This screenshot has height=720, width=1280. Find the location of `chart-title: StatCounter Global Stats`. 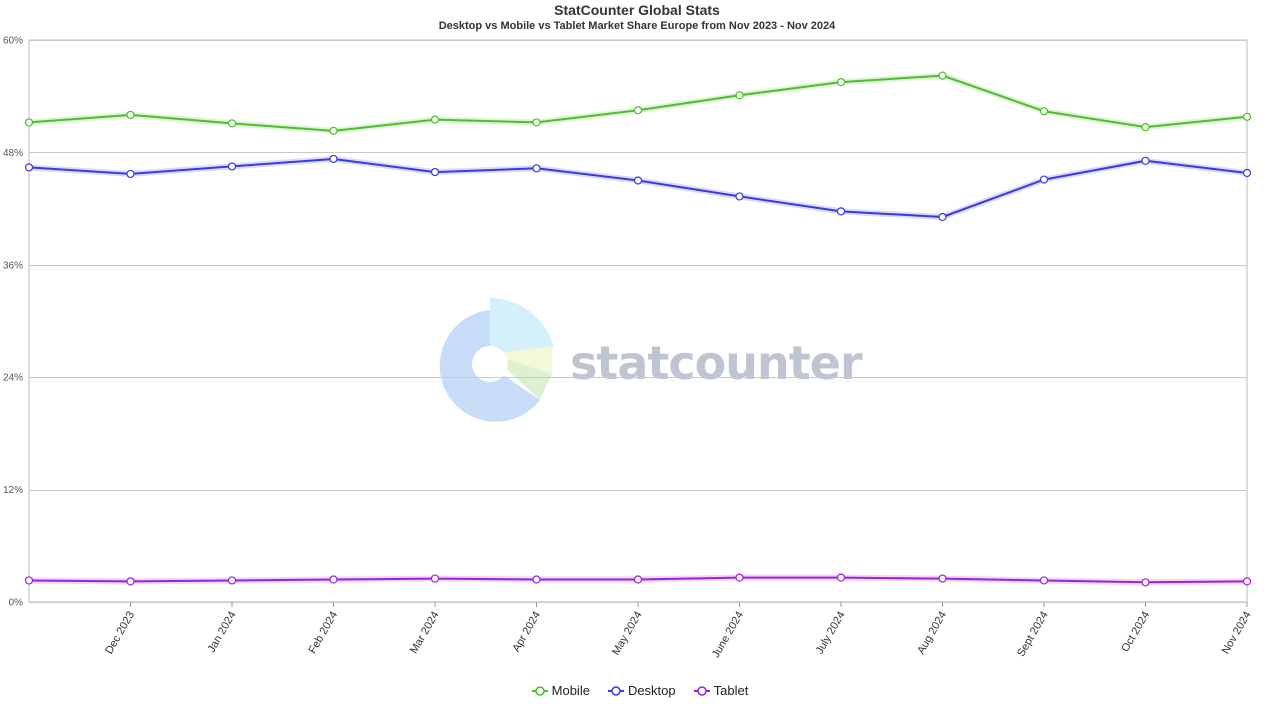

chart-title: StatCounter Global Stats is located at coordinates (637, 10).